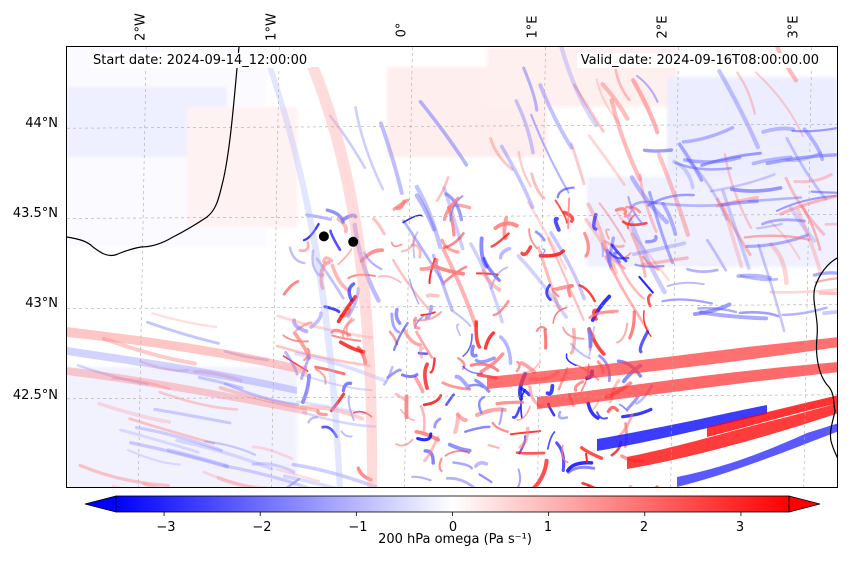 Image resolution: width=850 pixels, height=562 pixels. What do you see at coordinates (455, 539) in the screenshot?
I see `colorbar-label: 200 hPa omega (Pa s⁻¹)` at bounding box center [455, 539].